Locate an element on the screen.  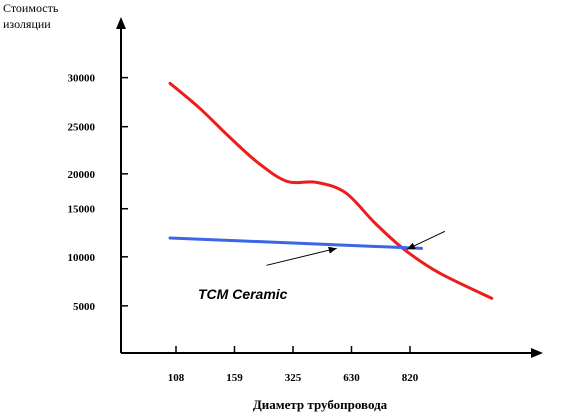
y-tick-label: 30000 is located at coordinates (82, 79).